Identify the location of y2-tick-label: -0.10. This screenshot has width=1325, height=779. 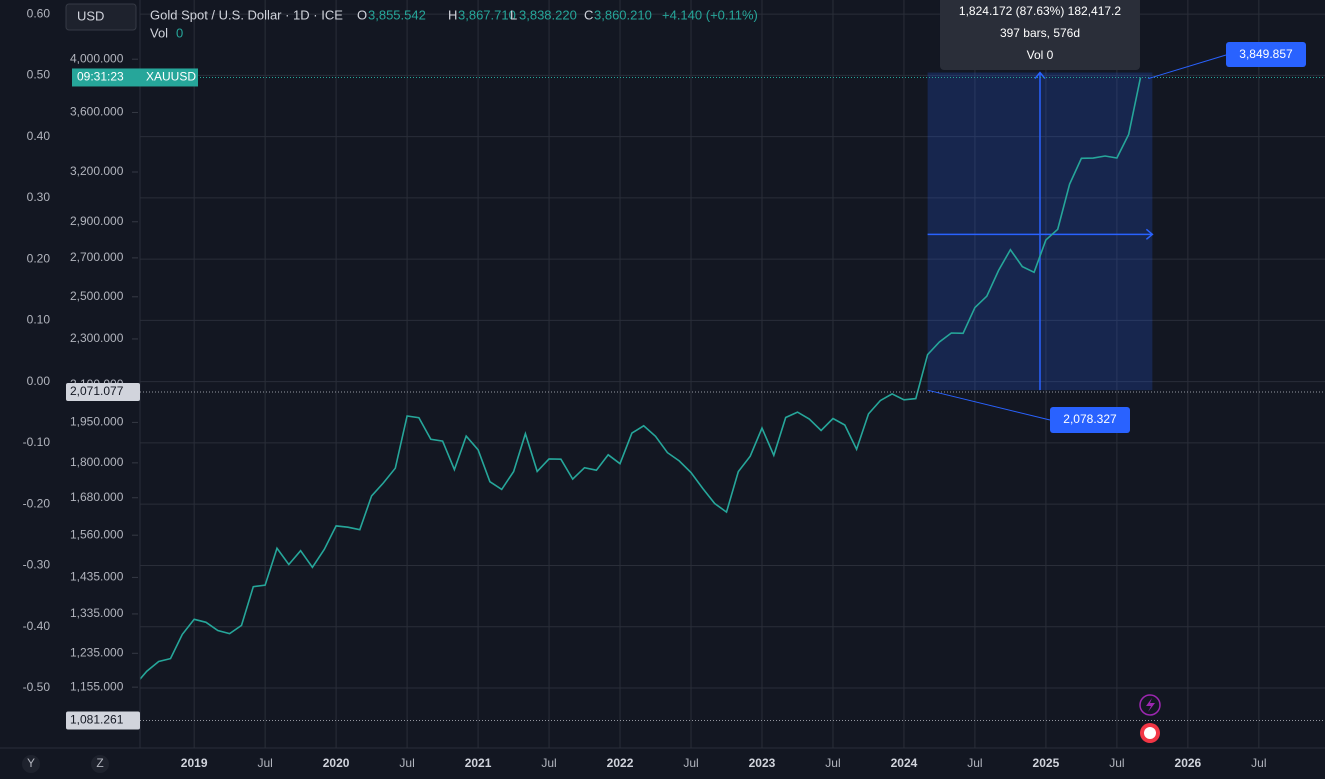
(37, 442).